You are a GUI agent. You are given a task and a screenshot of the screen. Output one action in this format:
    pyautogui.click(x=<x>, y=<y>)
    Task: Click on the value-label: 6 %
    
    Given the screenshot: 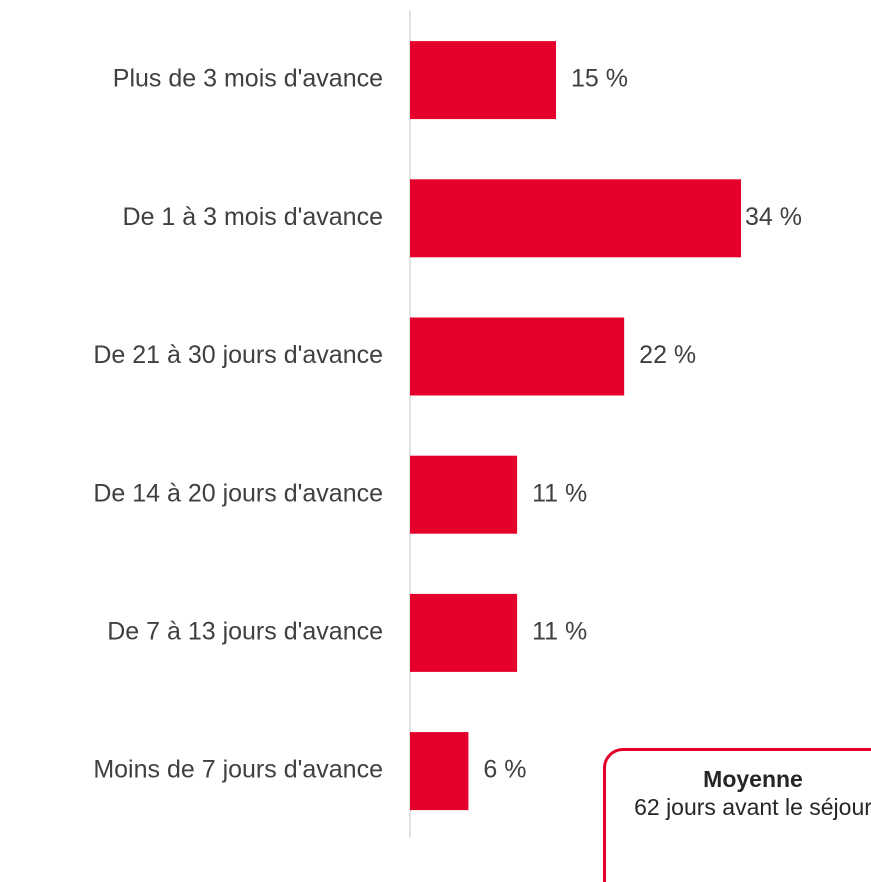 What is the action you would take?
    pyautogui.click(x=504, y=770)
    